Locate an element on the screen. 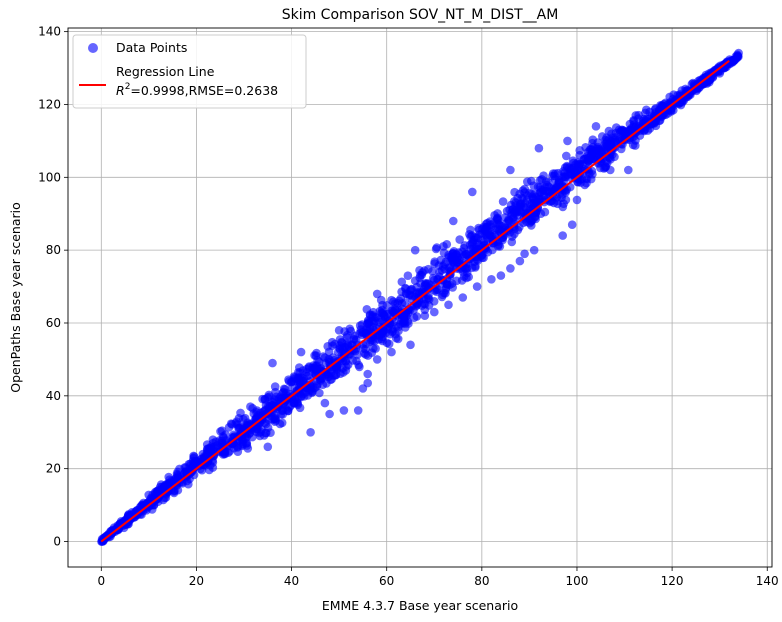  y-tick-label: 60 is located at coordinates (53, 323).